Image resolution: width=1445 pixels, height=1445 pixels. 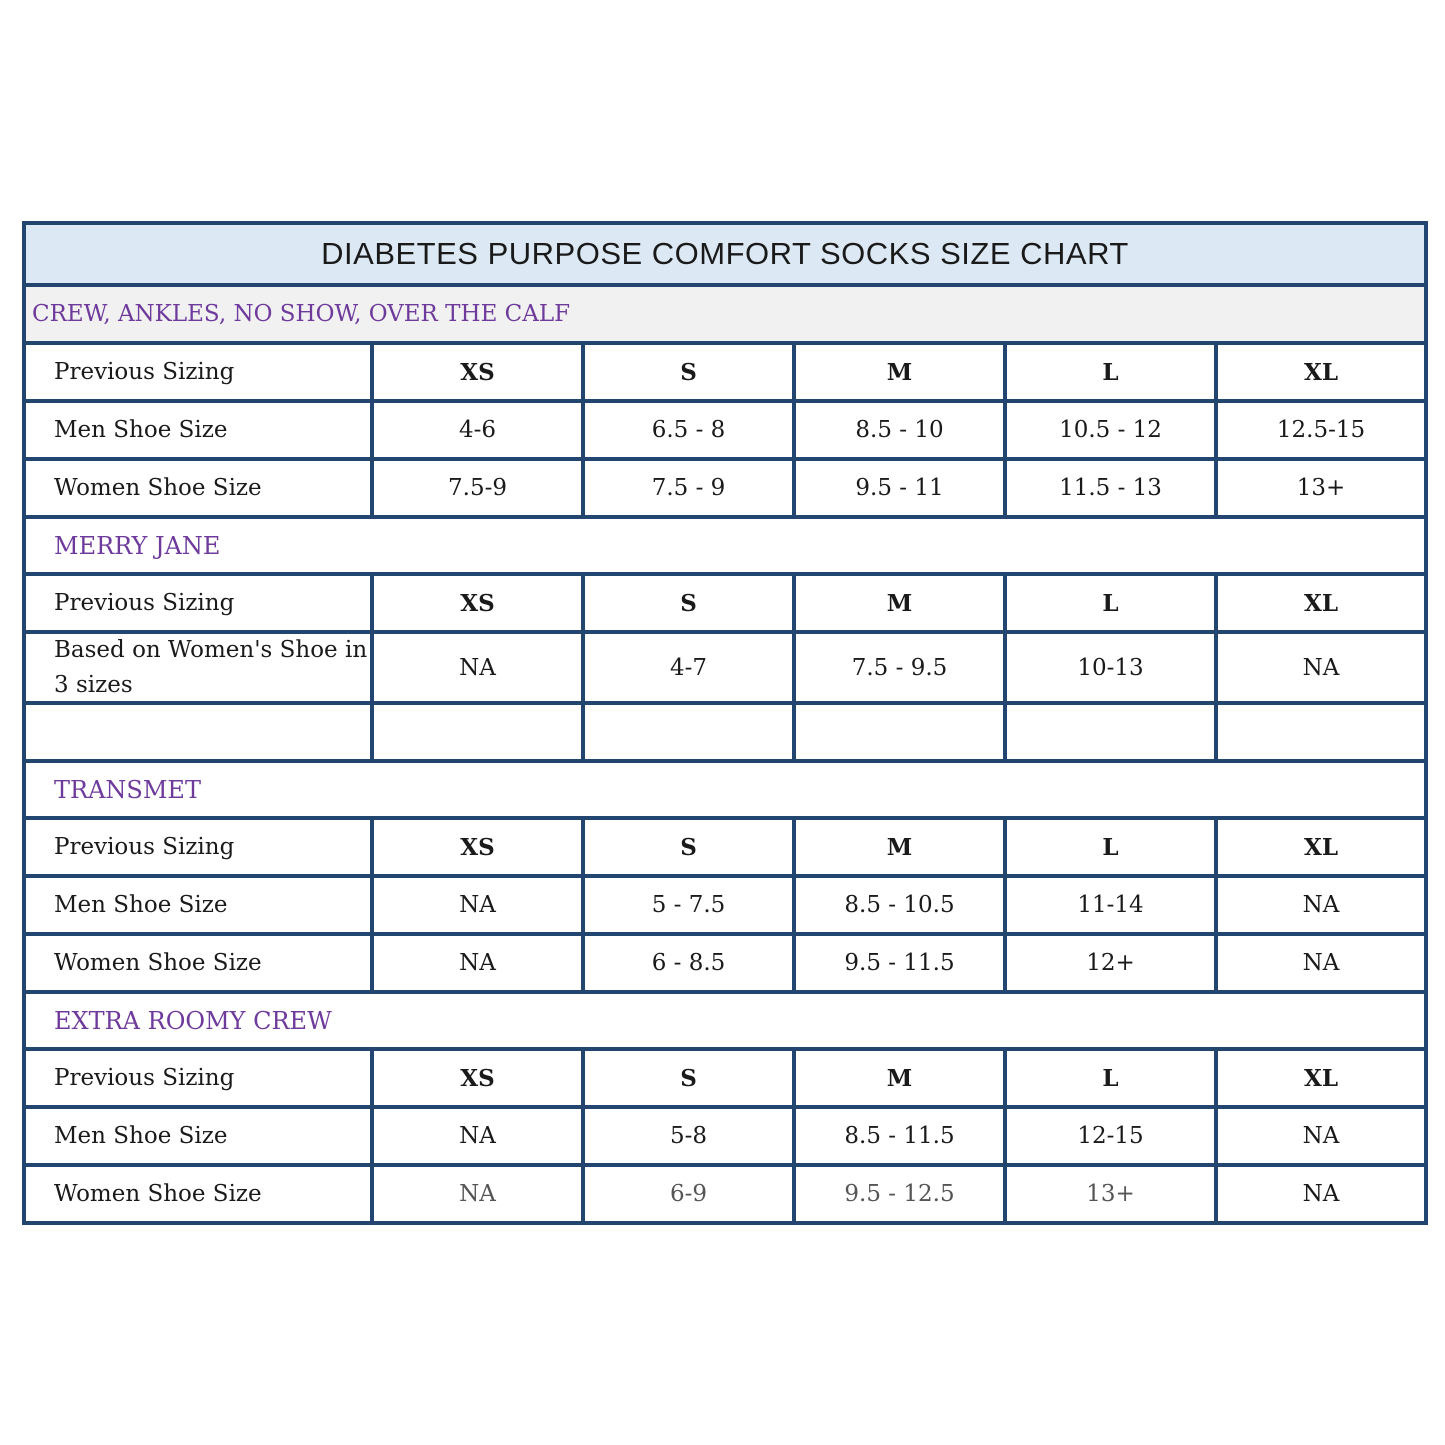 What do you see at coordinates (725, 547) in the screenshot?
I see `section-header-merry-jane: MERRY JANE` at bounding box center [725, 547].